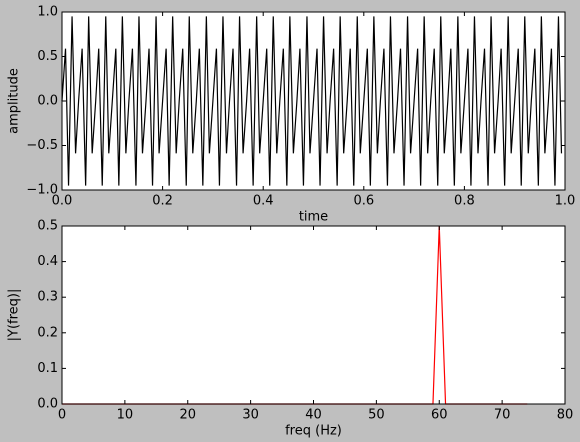 This screenshot has width=580, height=442. I want to click on x-tick-label: 50, so click(376, 415).